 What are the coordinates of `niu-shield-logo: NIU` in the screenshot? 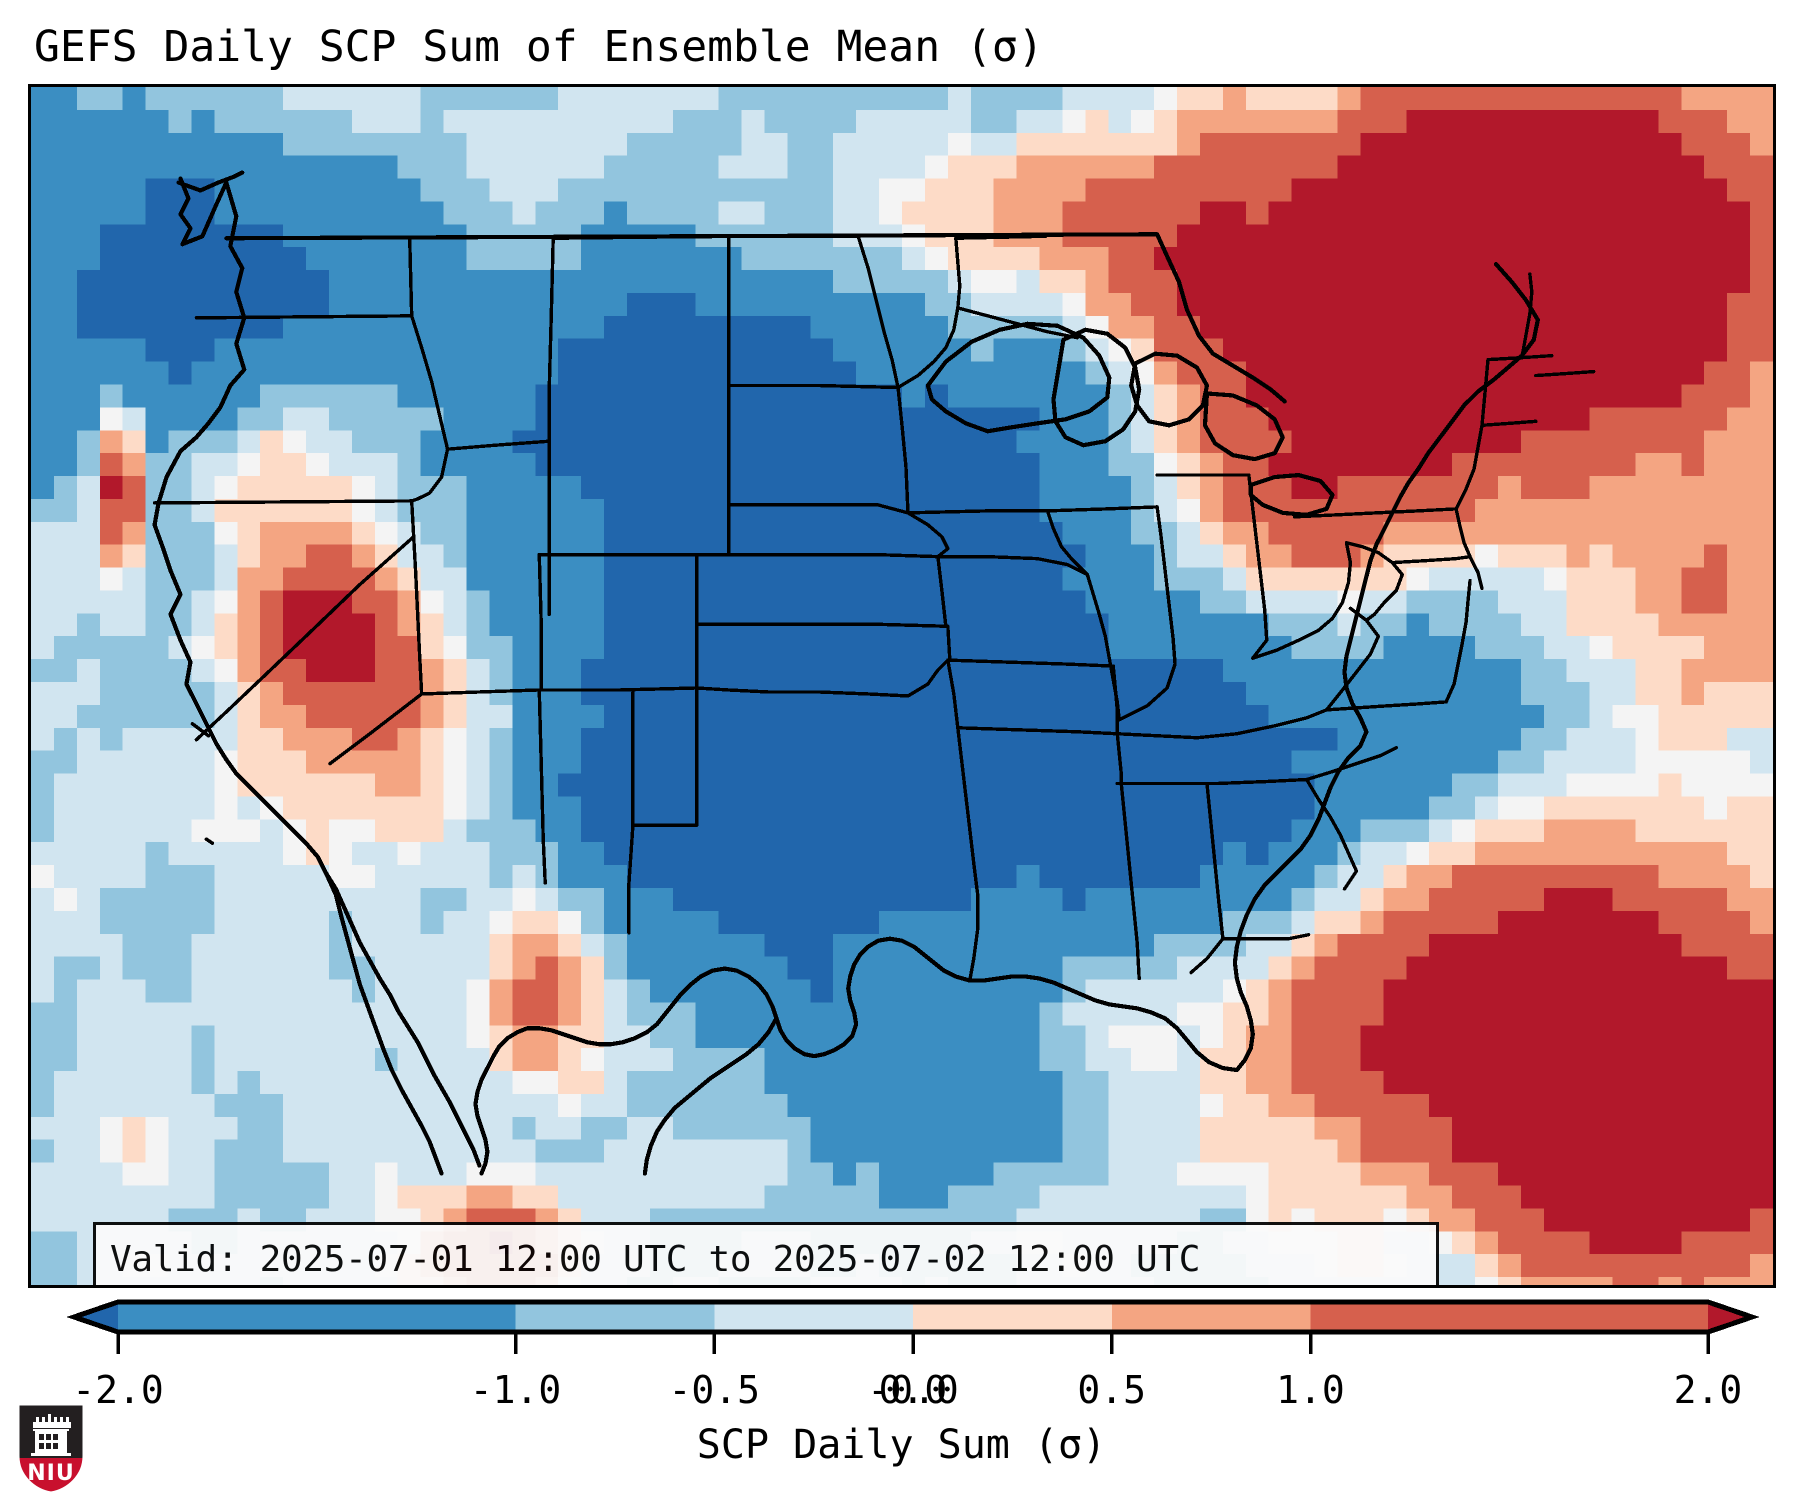 It's located at (51, 1448).